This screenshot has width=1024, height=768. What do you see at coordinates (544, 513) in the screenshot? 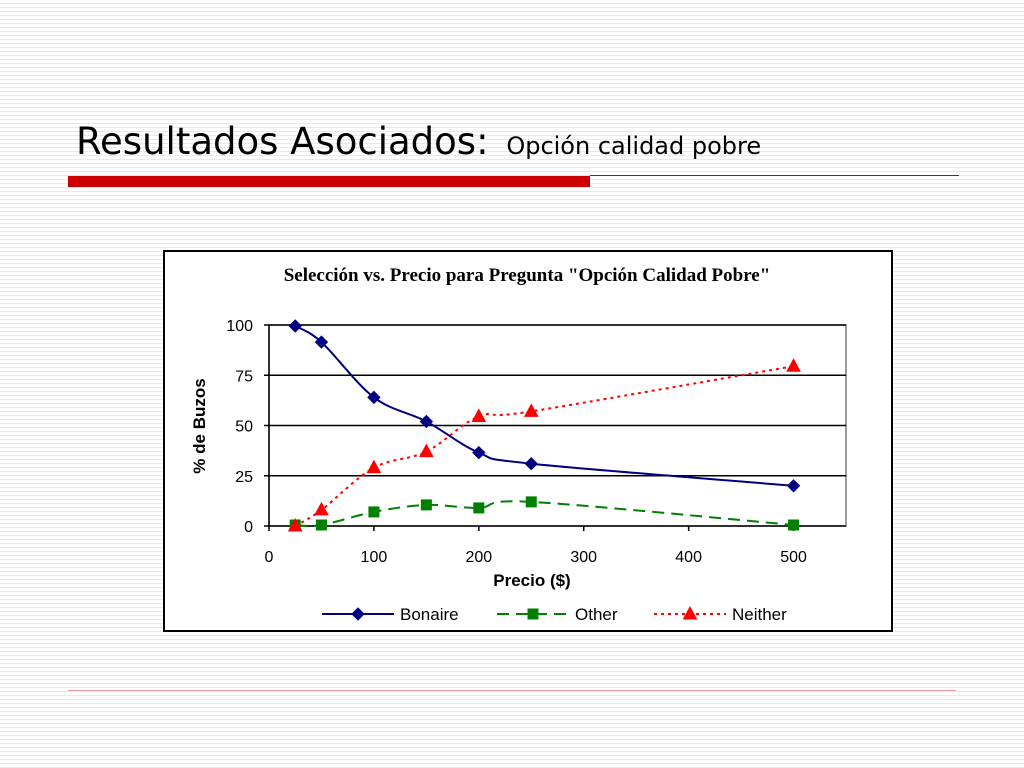
I see `series-line-other` at bounding box center [544, 513].